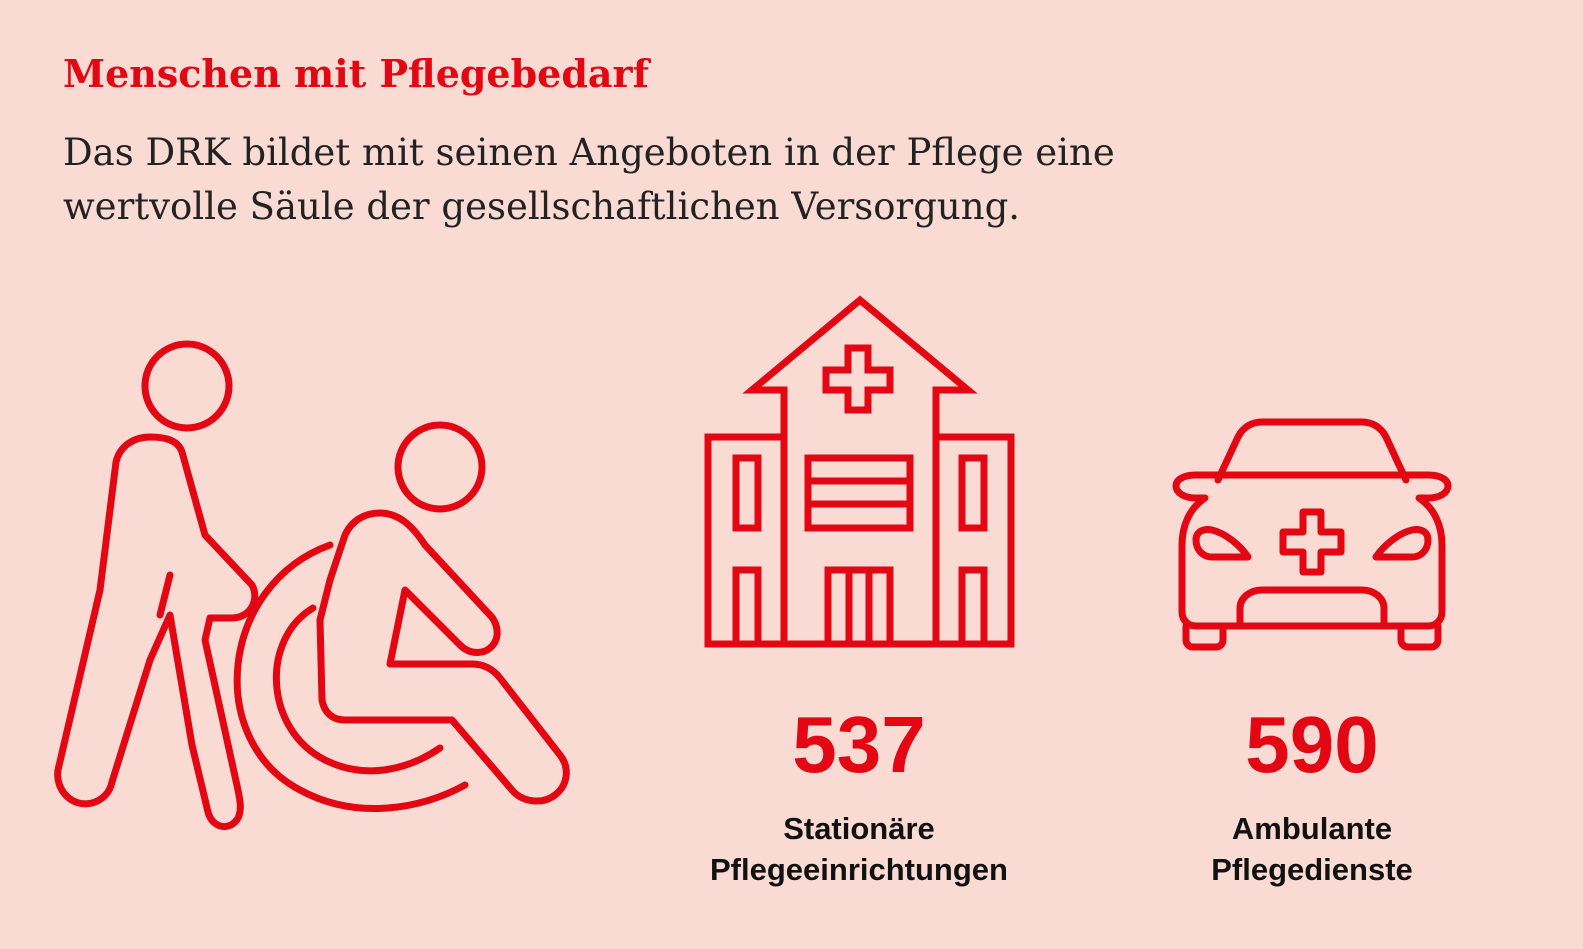 The height and width of the screenshot is (949, 1583). I want to click on patient-body-icon, so click(443, 657).